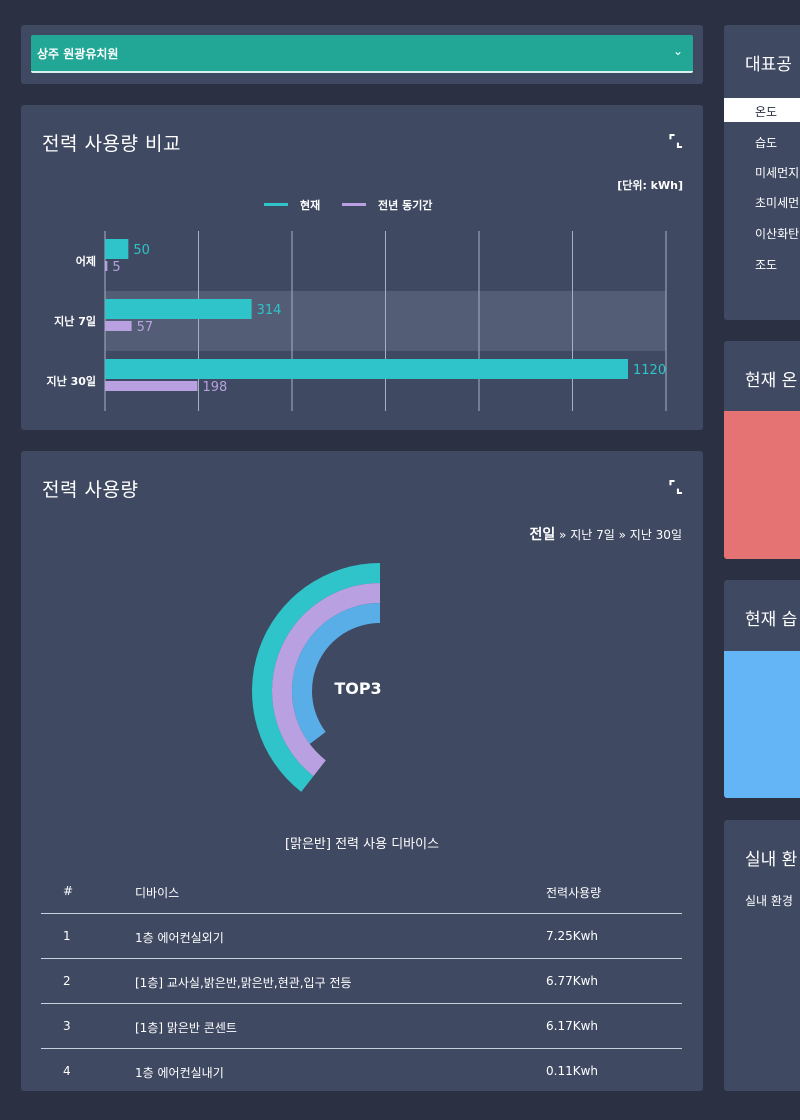 This screenshot has height=1120, width=800. I want to click on metric-item-humidity: 습도, so click(762, 141).